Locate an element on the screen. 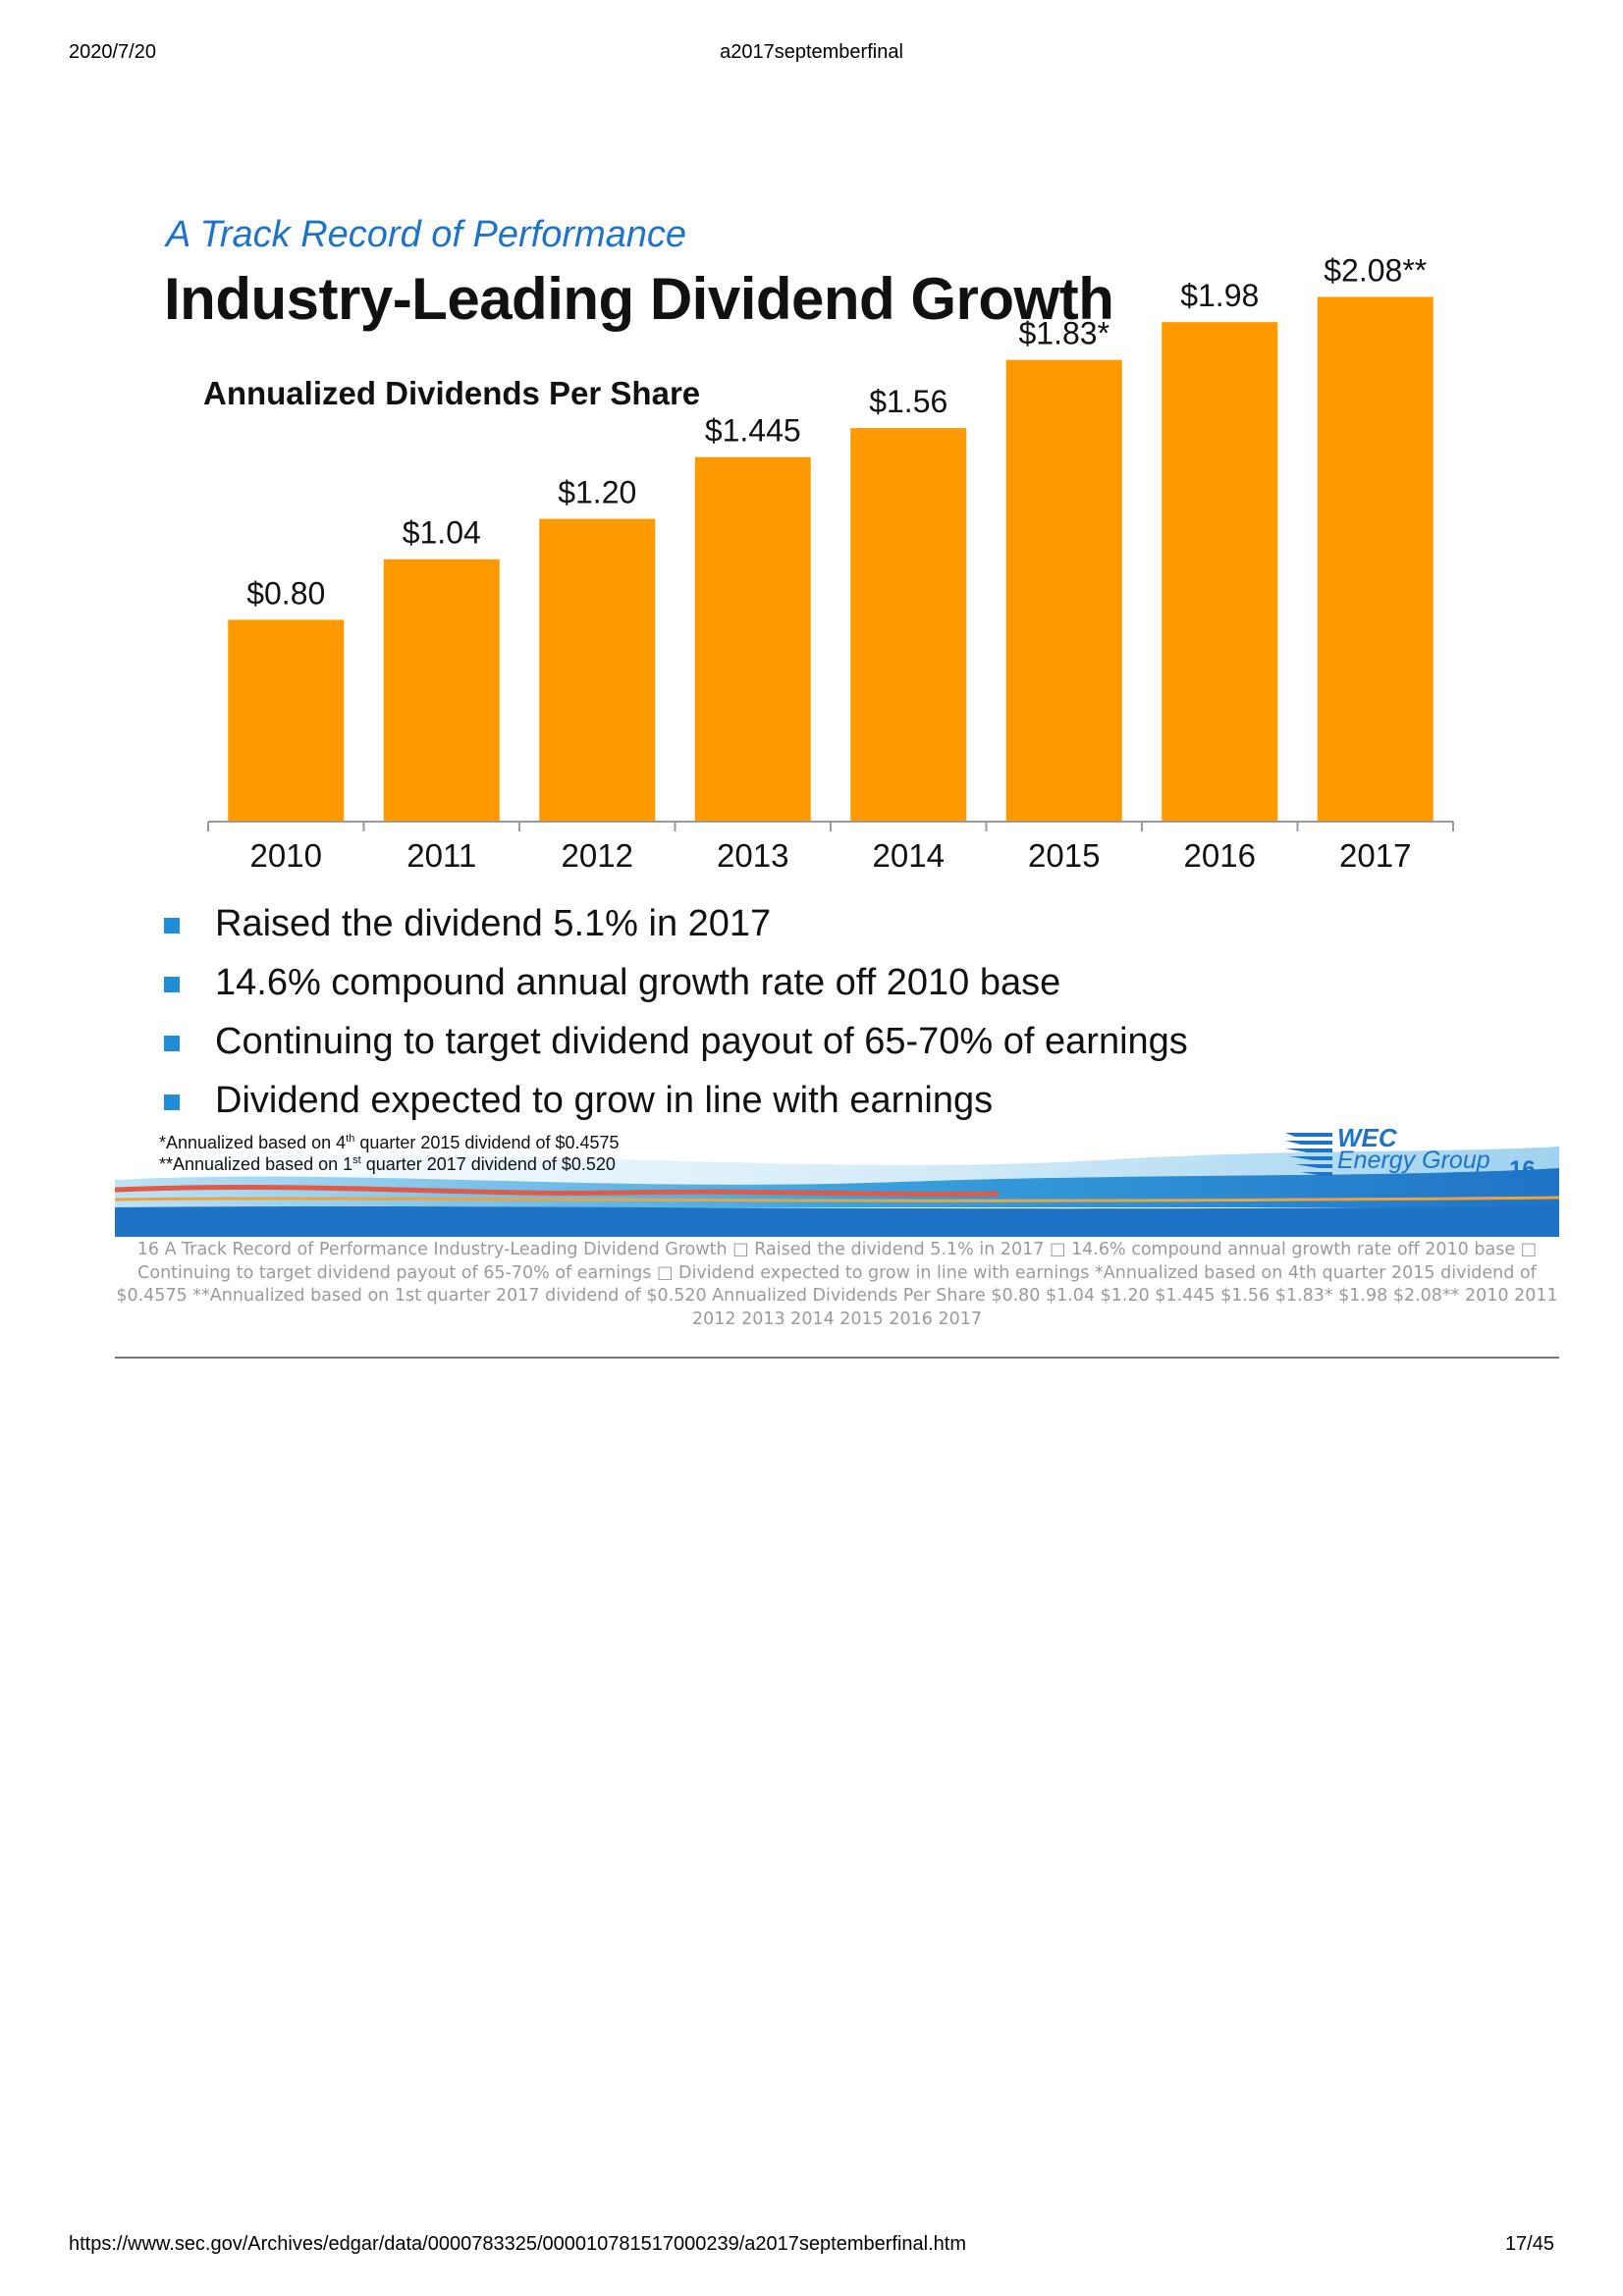  x-tick-label: 2011 is located at coordinates (441, 856).